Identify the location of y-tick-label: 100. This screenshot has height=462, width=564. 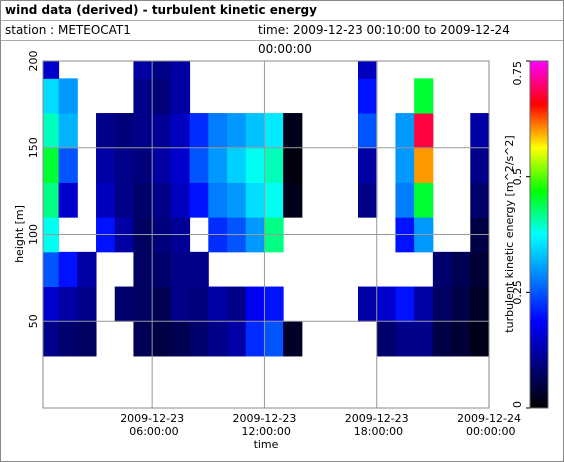
(33, 234).